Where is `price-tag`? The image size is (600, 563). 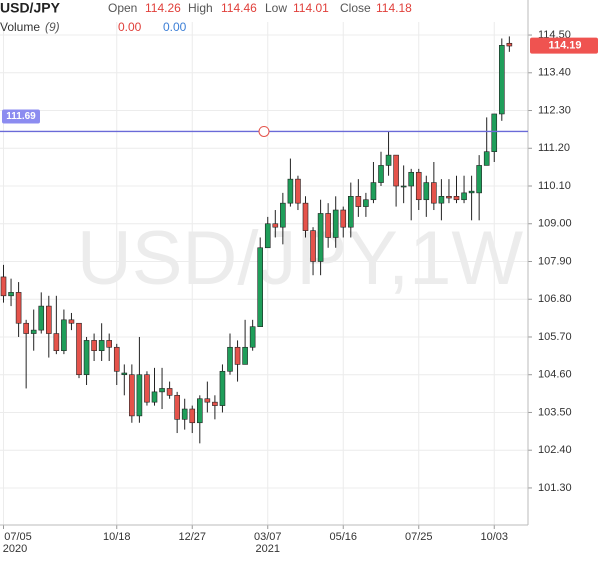
price-tag is located at coordinates (564, 45).